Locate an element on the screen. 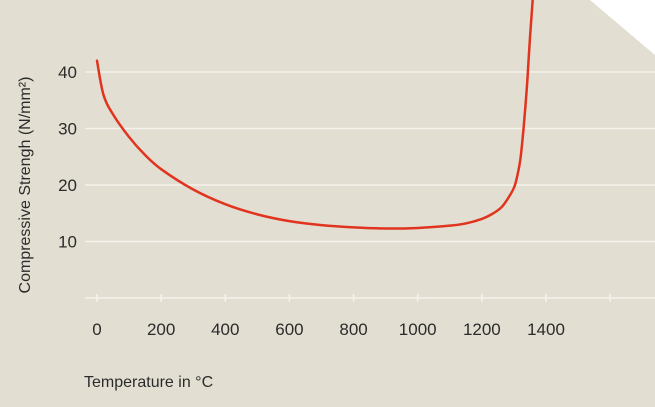 The height and width of the screenshot is (407, 655). y-tick-label: 30 is located at coordinates (67, 129).